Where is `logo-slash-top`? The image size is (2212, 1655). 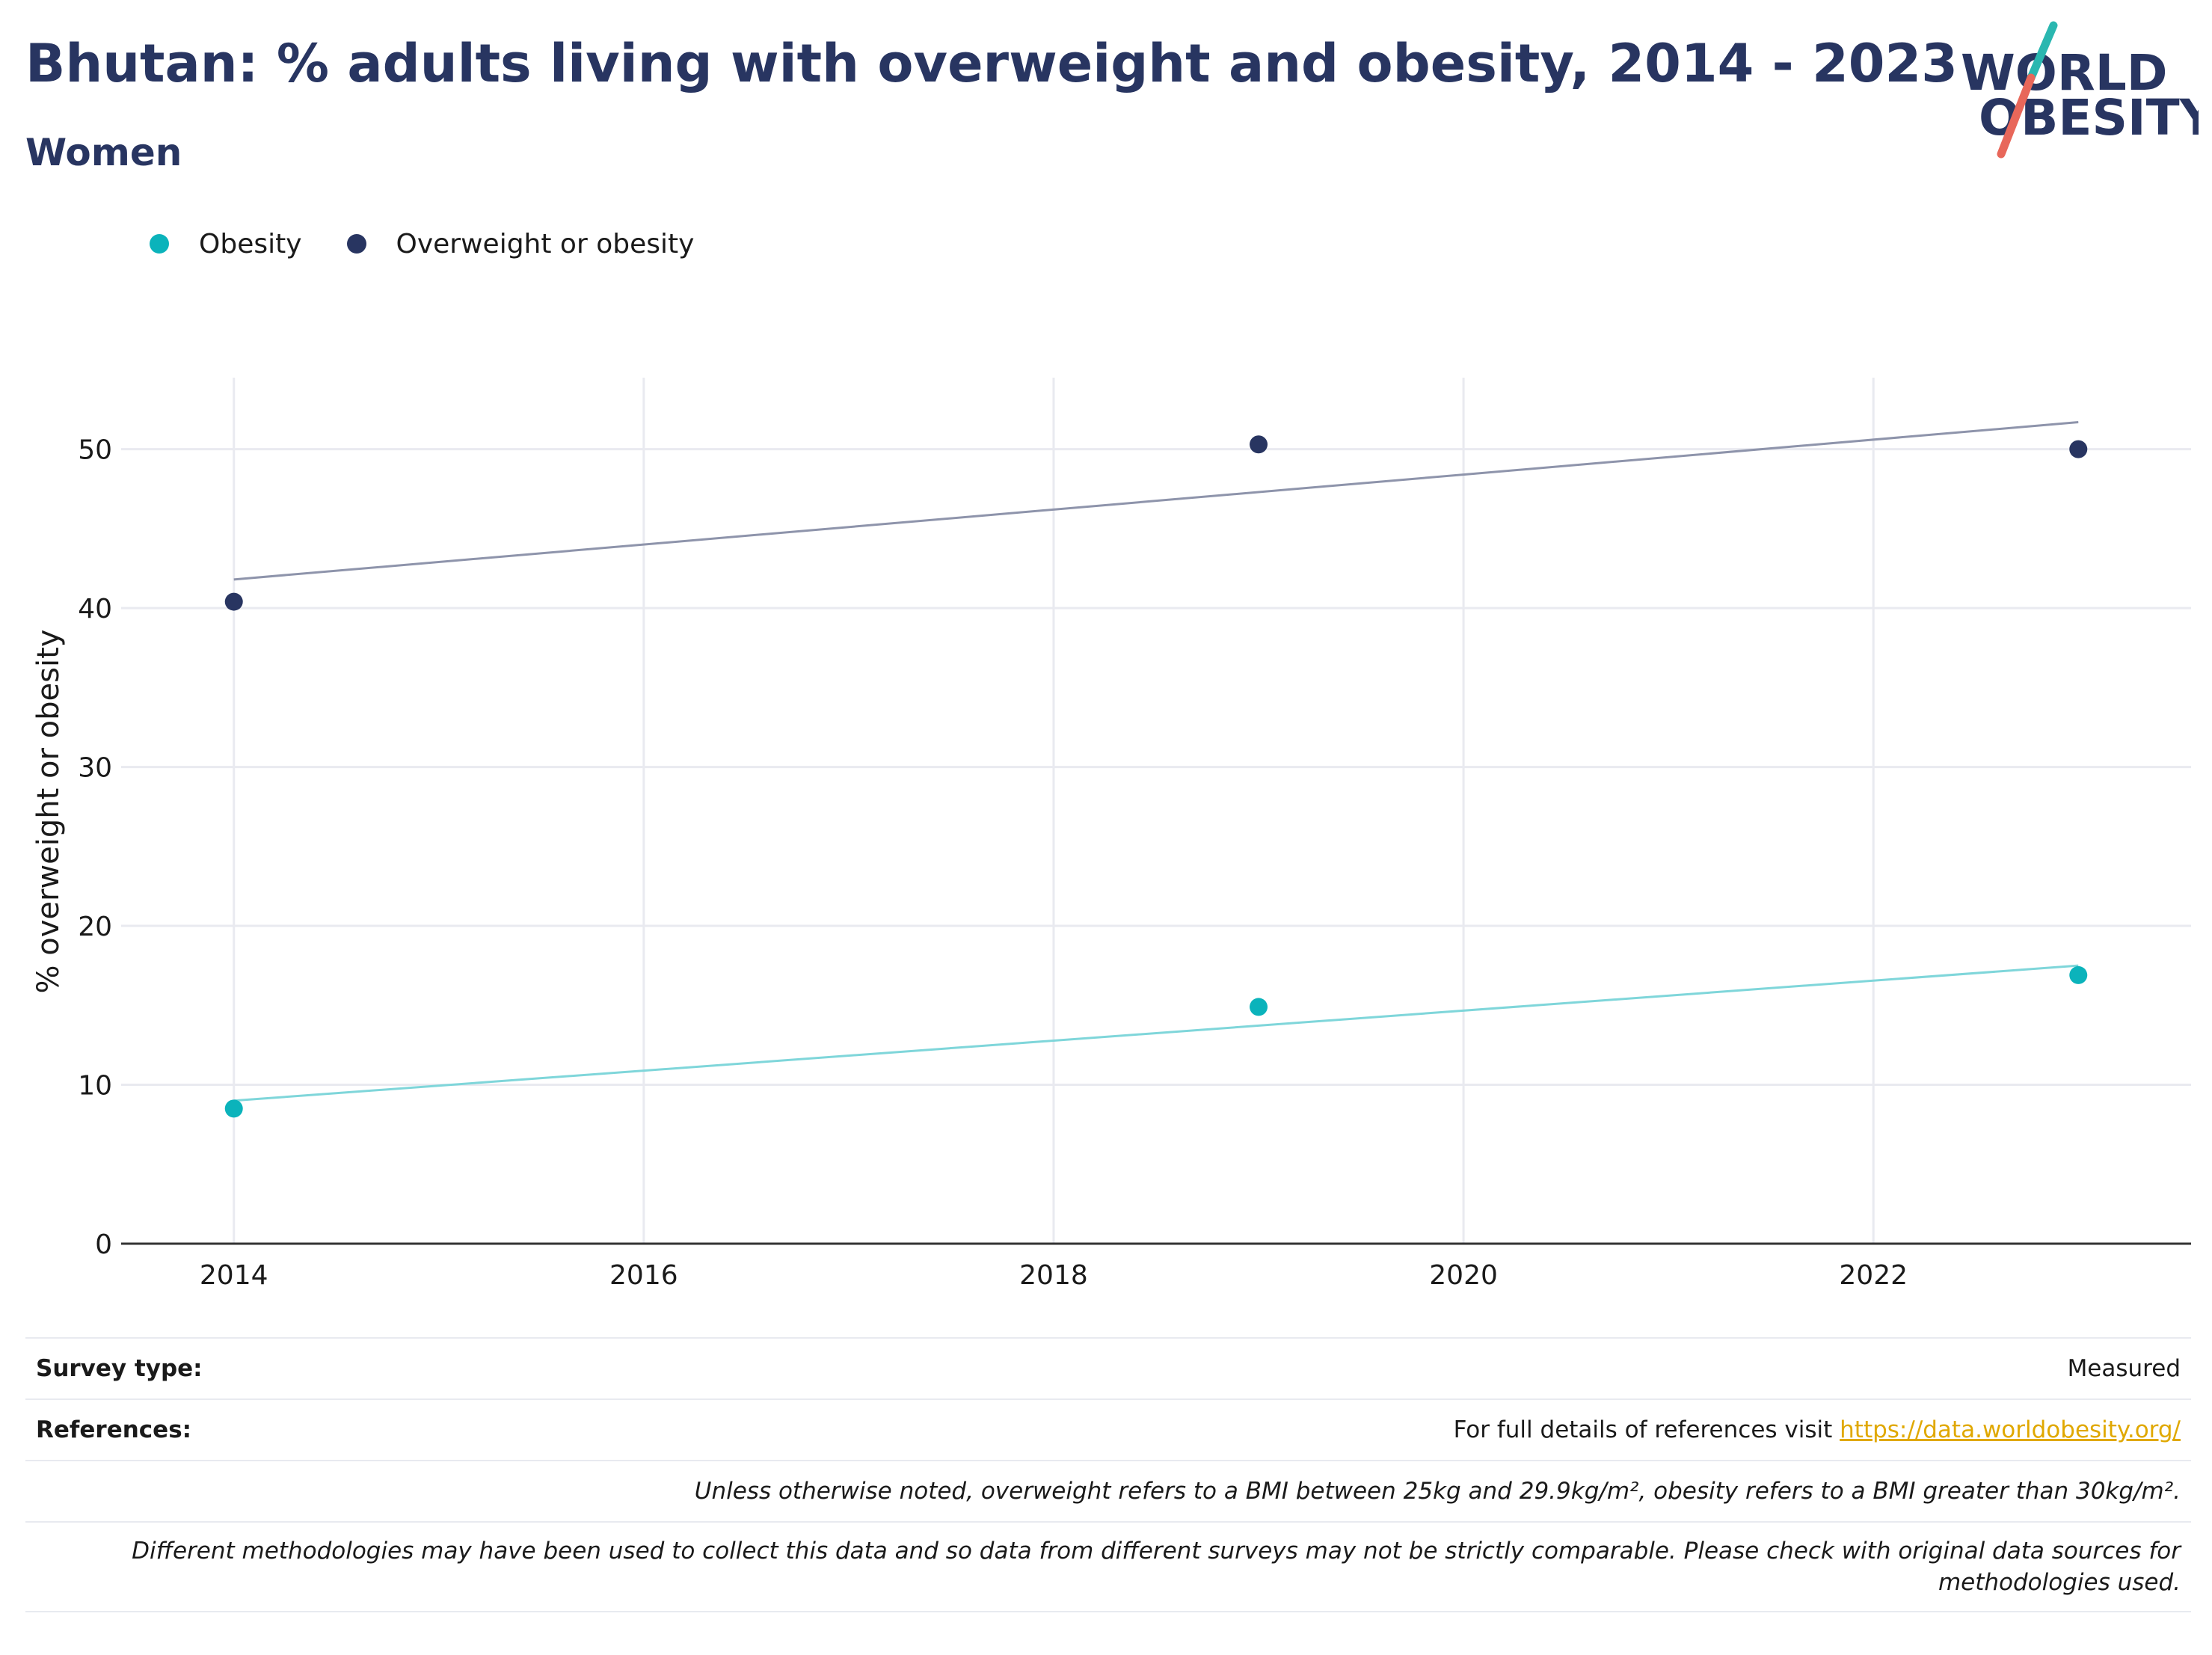
logo-slash-top is located at coordinates (2043, 51).